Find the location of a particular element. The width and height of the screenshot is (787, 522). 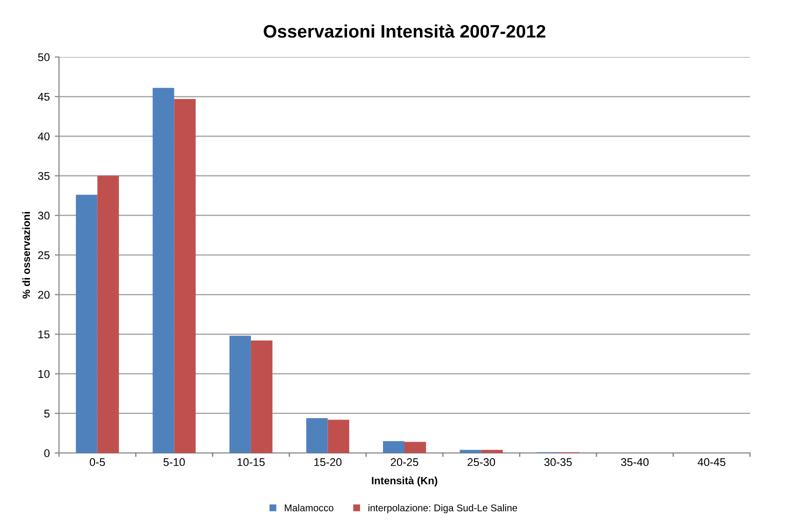

legend-label: interpolazione: Diga Sud-Le Saline is located at coordinates (443, 509).